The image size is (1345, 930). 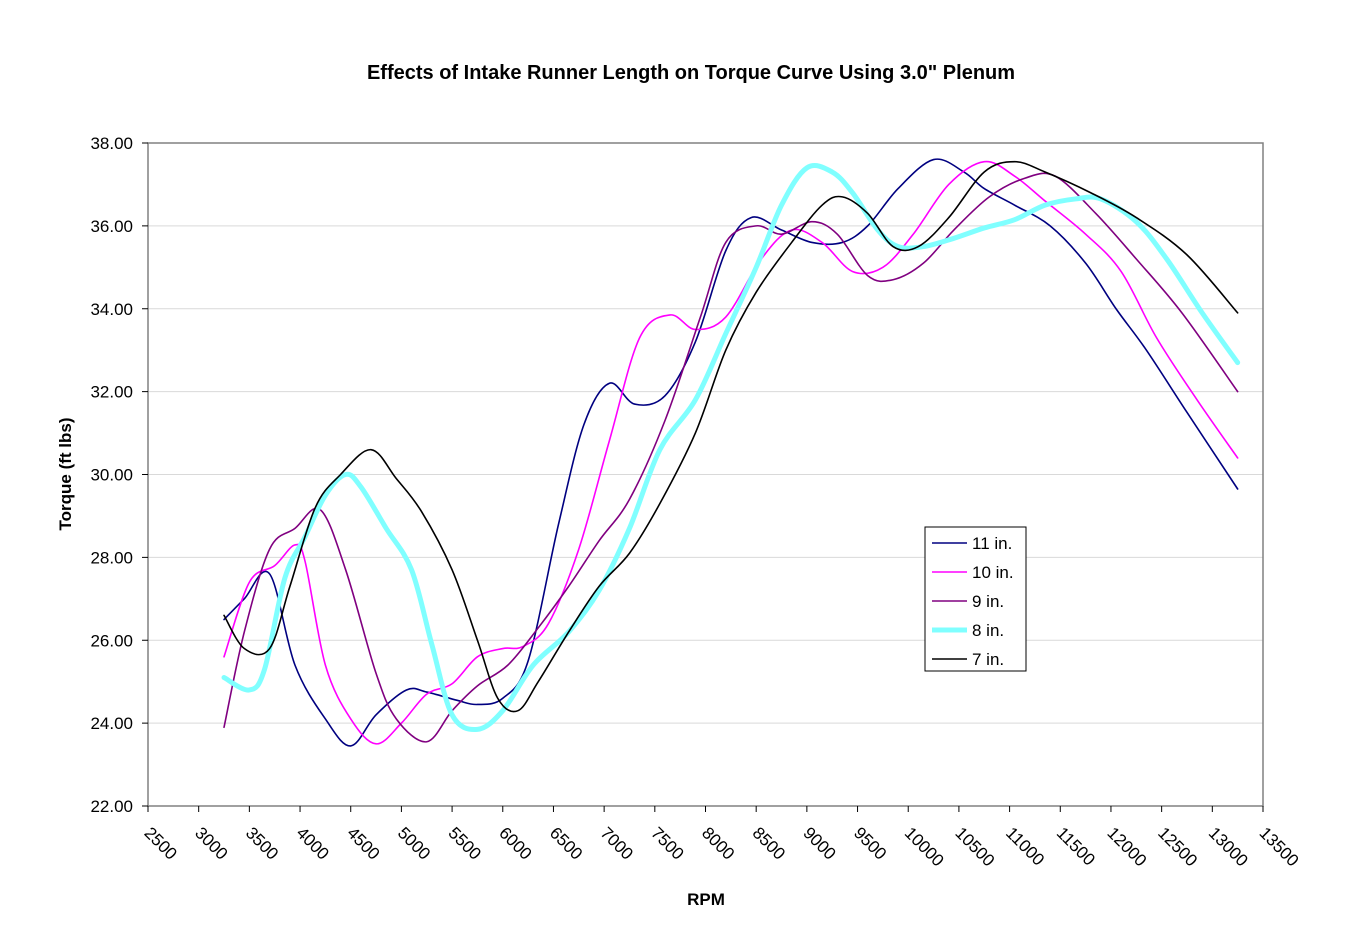 I want to click on y-tick-label: 22.00, so click(x=111, y=806).